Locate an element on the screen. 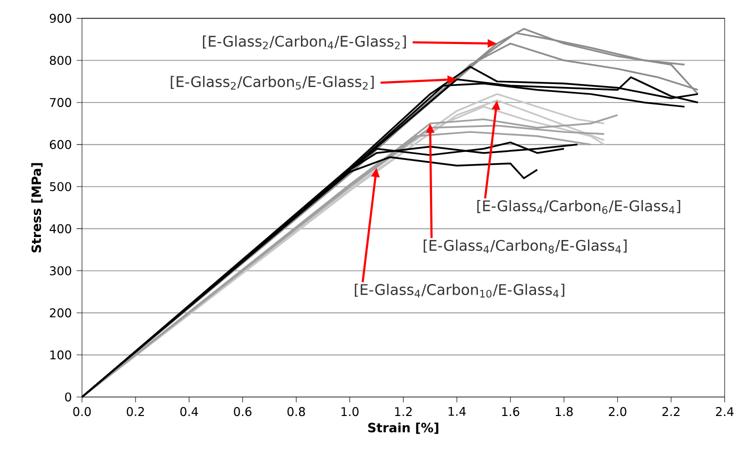 Image resolution: width=740 pixels, height=452 pixels. x-tick-label: 1.8 is located at coordinates (564, 411).